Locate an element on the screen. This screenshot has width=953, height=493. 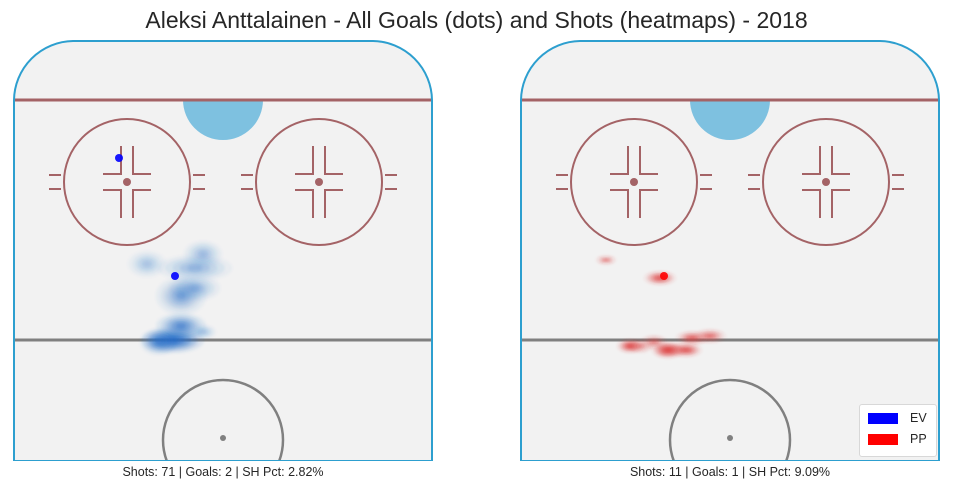
pp-stats-caption: Shots: 11 | Goals: 1 | SH Pct: 9.09% is located at coordinates (730, 472).